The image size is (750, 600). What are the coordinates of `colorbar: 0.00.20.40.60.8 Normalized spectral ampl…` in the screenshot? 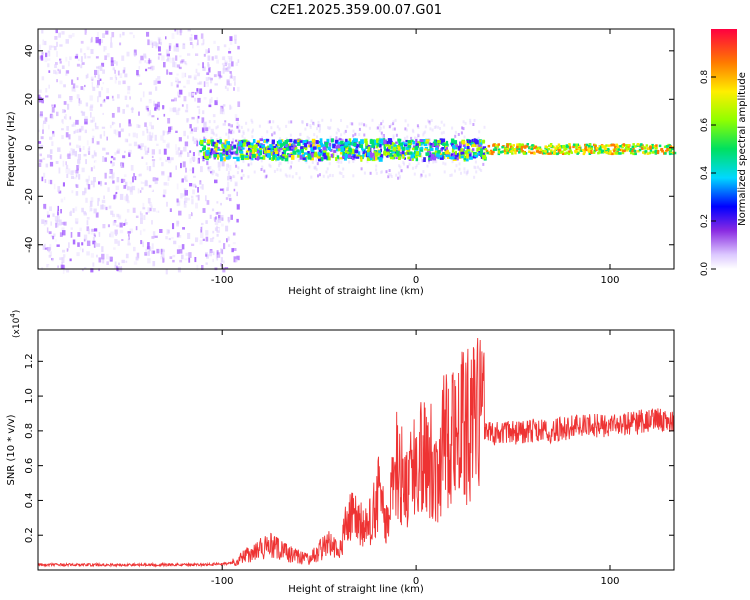 It's located at (724, 152).